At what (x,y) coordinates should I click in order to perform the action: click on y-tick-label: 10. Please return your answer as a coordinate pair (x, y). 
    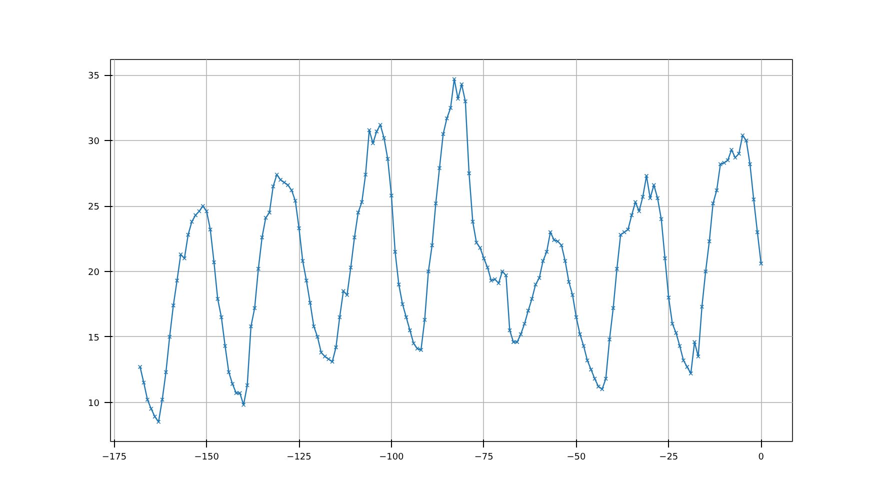
    Looking at the image, I should click on (94, 403).